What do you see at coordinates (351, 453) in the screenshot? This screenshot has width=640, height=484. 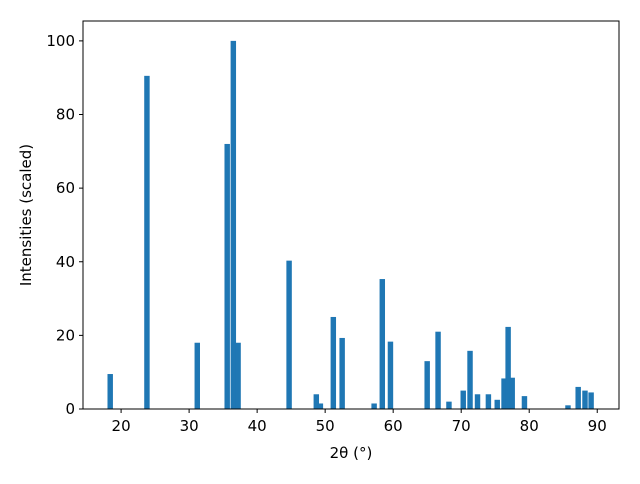 I see `x-axis-label: 2θ (°)` at bounding box center [351, 453].